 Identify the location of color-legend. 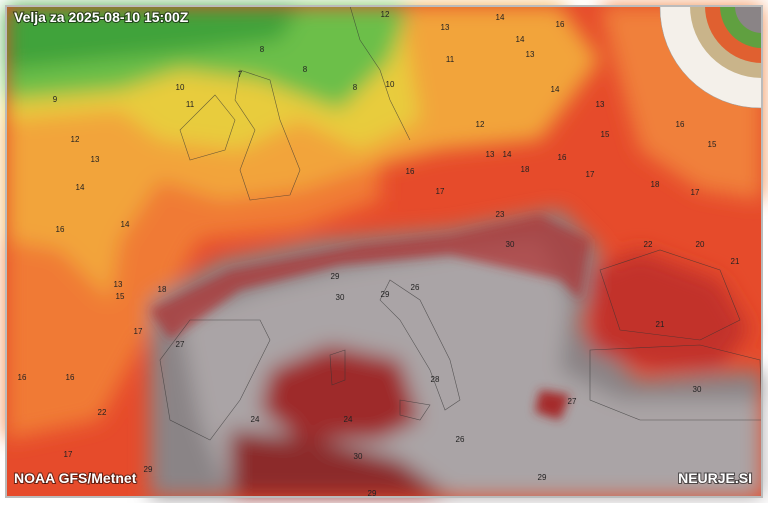
(711, 57).